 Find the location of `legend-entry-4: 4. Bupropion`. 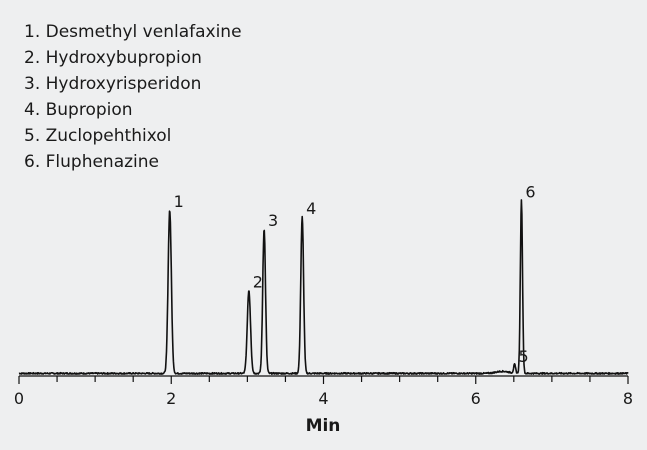

legend-entry-4: 4. Bupropion is located at coordinates (78, 110).